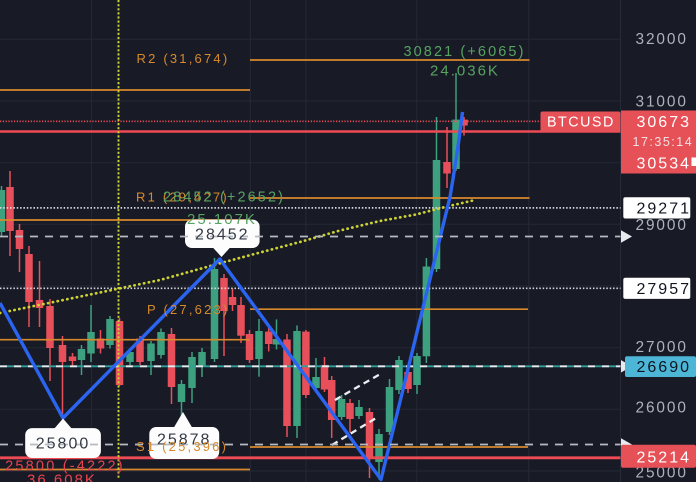 This screenshot has width=696, height=482. Describe the element at coordinates (664, 367) in the screenshot. I see `svg-text: 26690` at that location.